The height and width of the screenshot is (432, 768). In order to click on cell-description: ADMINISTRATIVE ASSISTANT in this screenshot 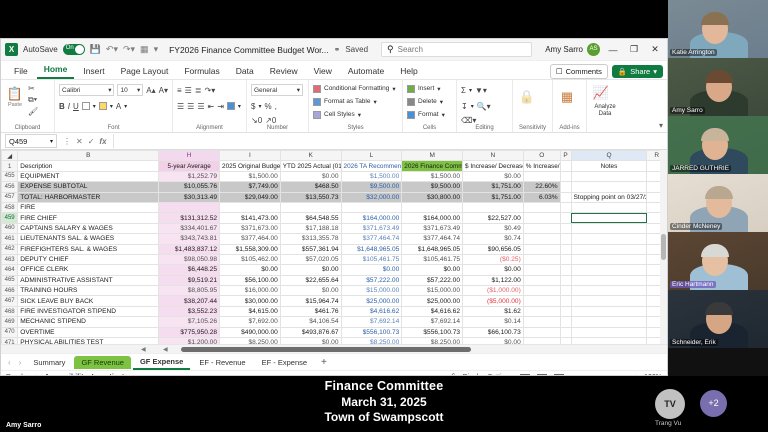, I will do `click(88, 280)`.